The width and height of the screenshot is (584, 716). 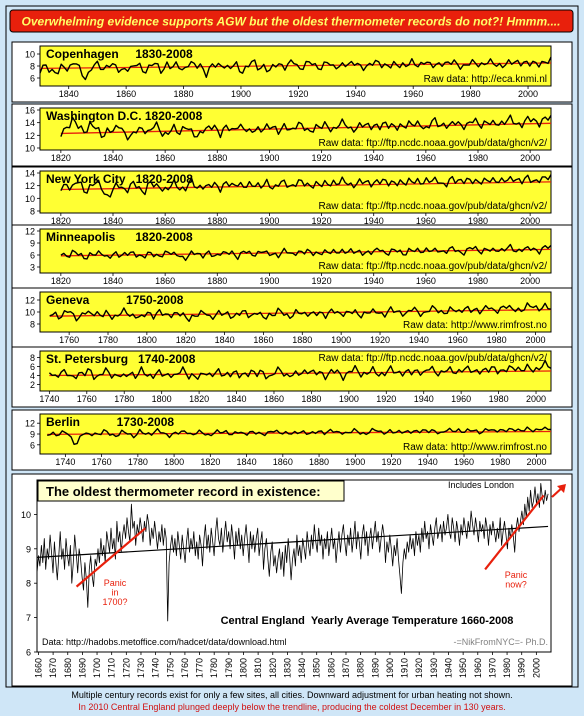 What do you see at coordinates (434, 668) in the screenshot?
I see `big-x-tick-label: 1930` at bounding box center [434, 668].